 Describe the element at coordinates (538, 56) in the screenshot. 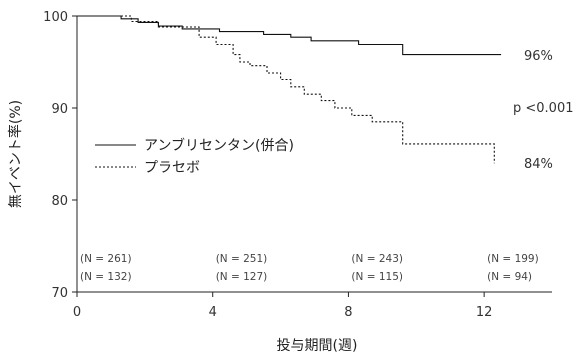

I see `end-label-series-1: 96%` at that location.